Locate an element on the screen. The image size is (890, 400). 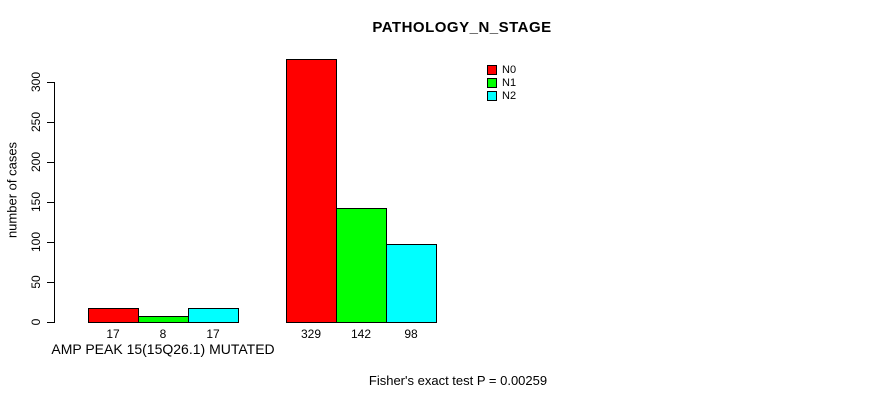
bar-value-label: 142 is located at coordinates (361, 334).